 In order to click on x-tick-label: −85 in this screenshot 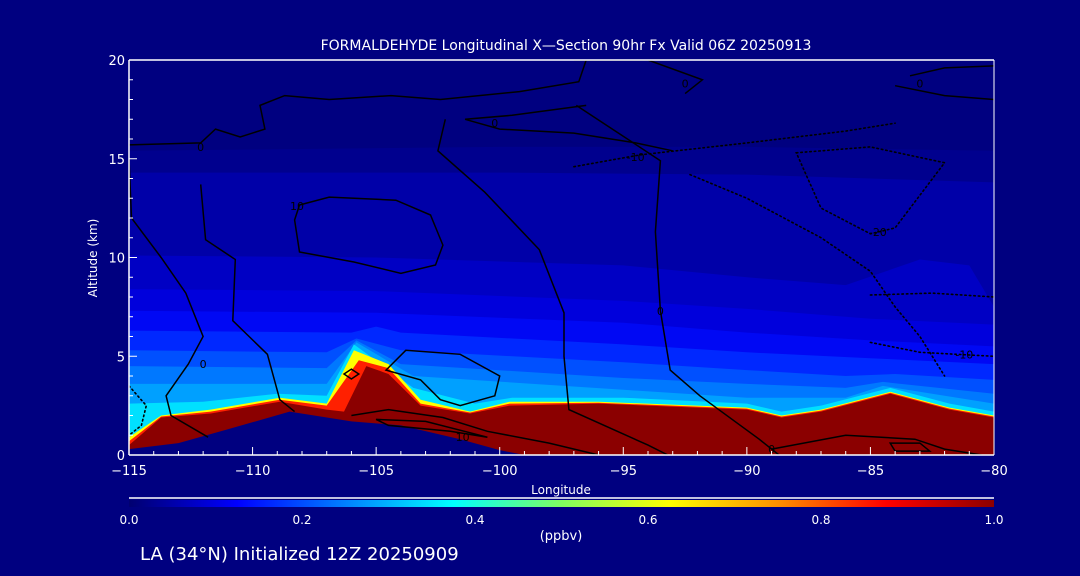, I will do `click(870, 471)`.